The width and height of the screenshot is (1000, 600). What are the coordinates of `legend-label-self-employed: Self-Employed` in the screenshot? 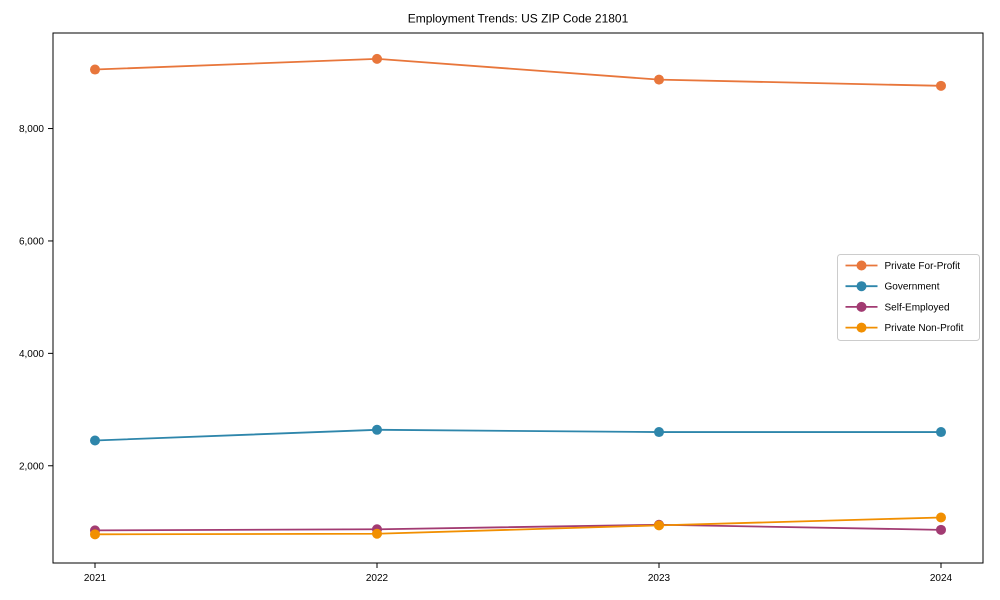 It's located at (917, 307).